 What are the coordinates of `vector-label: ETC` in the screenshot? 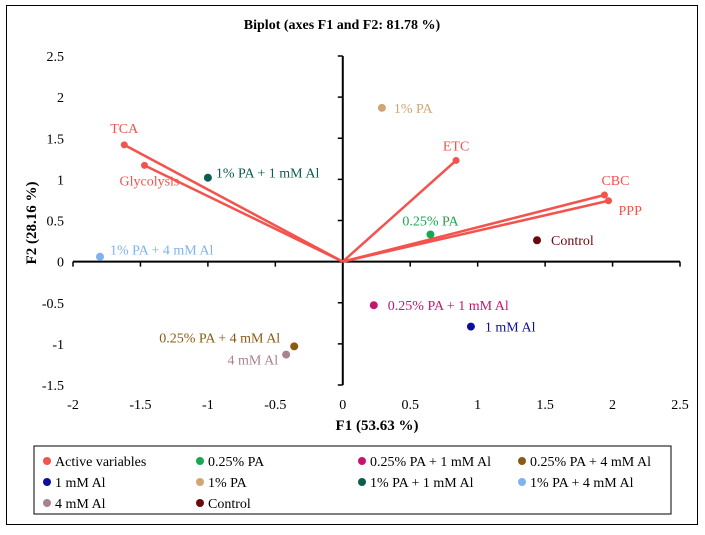 It's located at (456, 146).